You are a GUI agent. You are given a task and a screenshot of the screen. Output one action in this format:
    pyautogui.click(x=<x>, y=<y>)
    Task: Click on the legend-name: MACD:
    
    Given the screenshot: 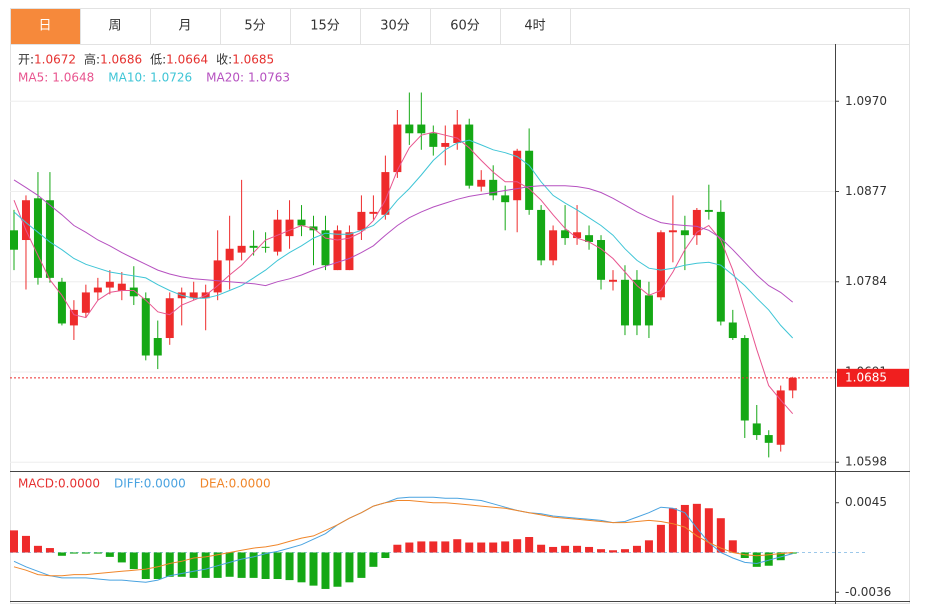 What is the action you would take?
    pyautogui.click(x=38, y=484)
    